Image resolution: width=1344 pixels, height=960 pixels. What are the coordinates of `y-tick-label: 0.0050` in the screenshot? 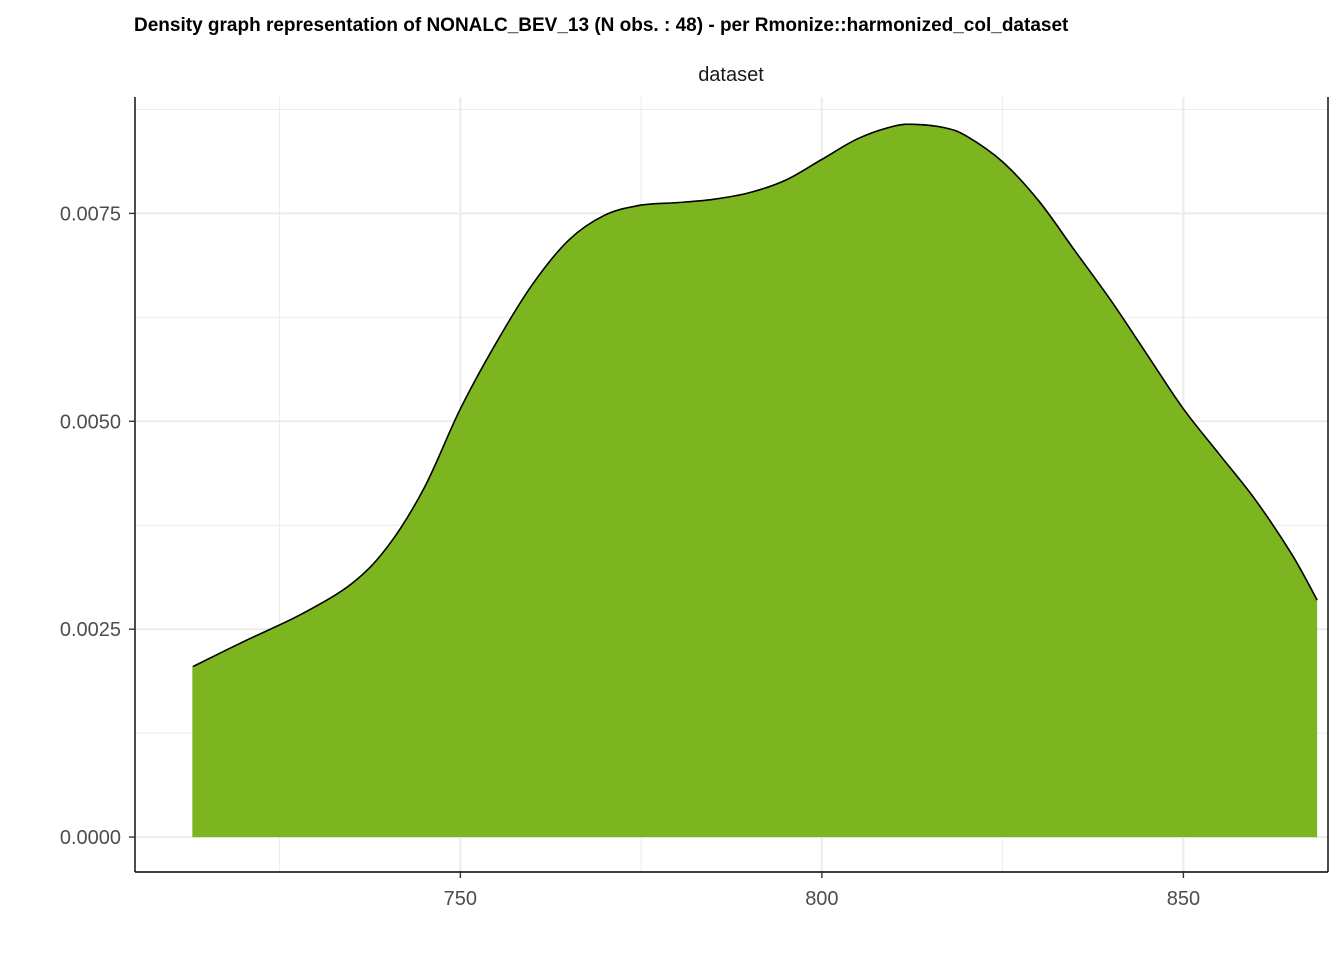 It's located at (90, 422).